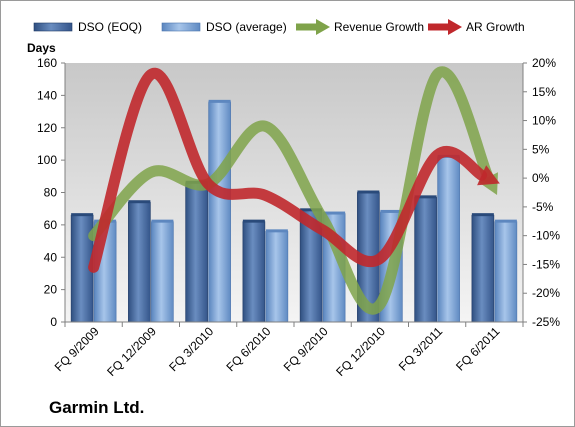 The height and width of the screenshot is (427, 575). Describe the element at coordinates (47, 128) in the screenshot. I see `y-tick-label: 120` at that location.